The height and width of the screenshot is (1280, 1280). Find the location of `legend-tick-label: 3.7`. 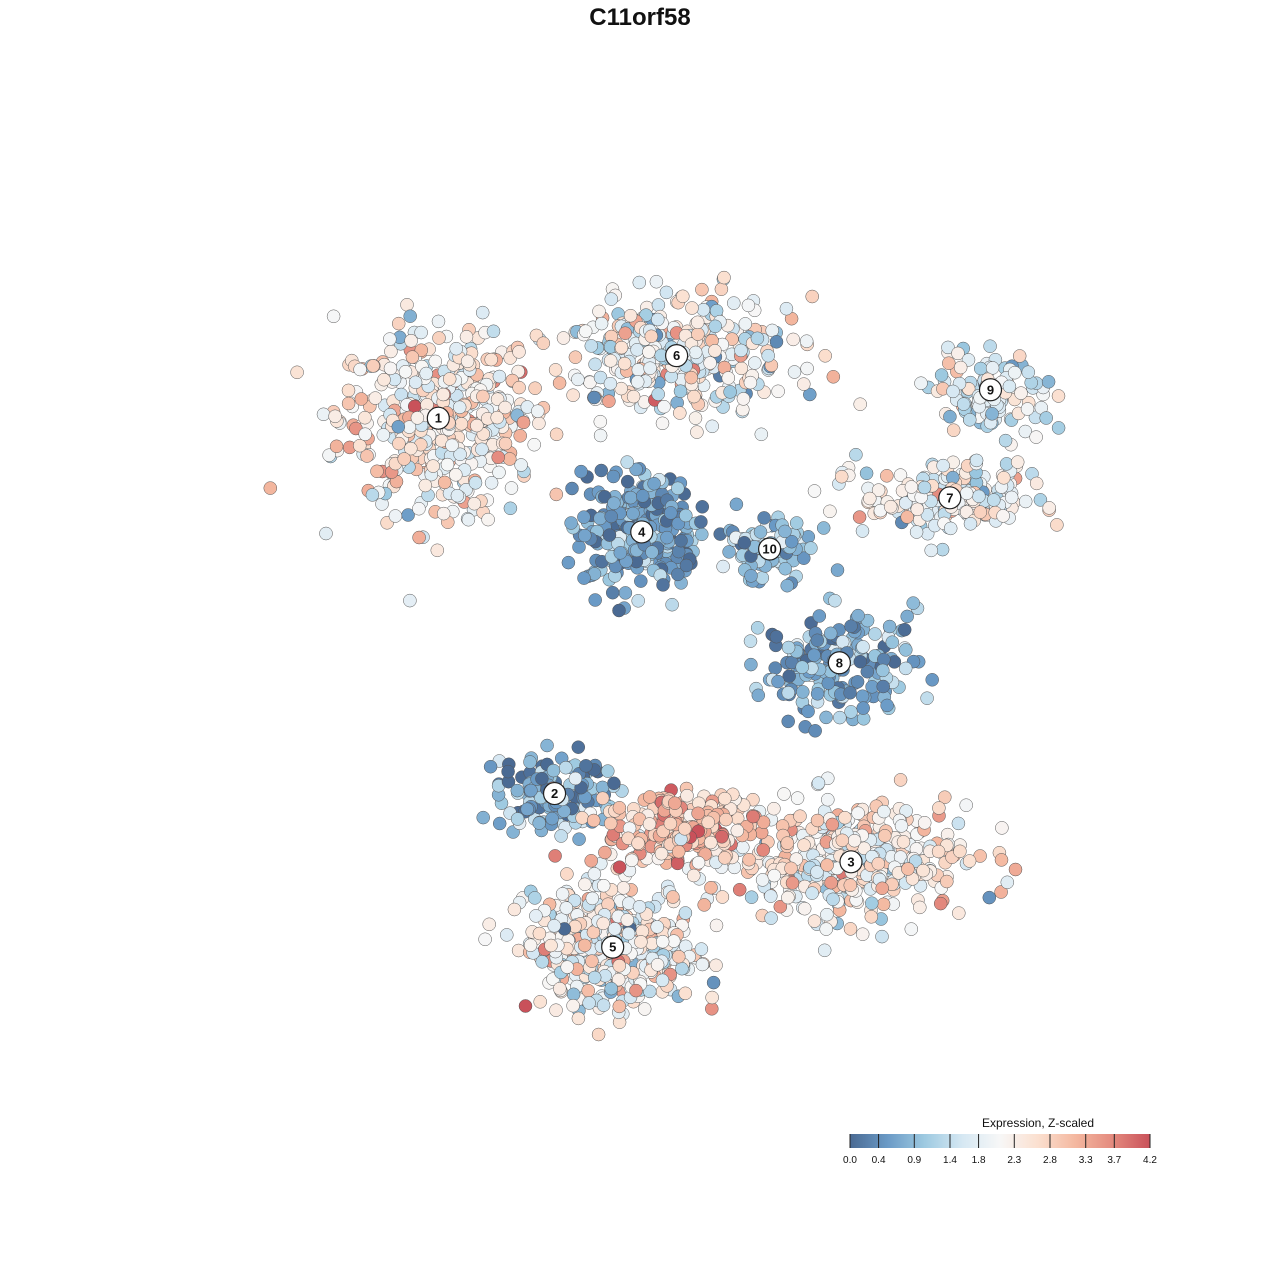

legend-tick-label: 3.7 is located at coordinates (1114, 1160).